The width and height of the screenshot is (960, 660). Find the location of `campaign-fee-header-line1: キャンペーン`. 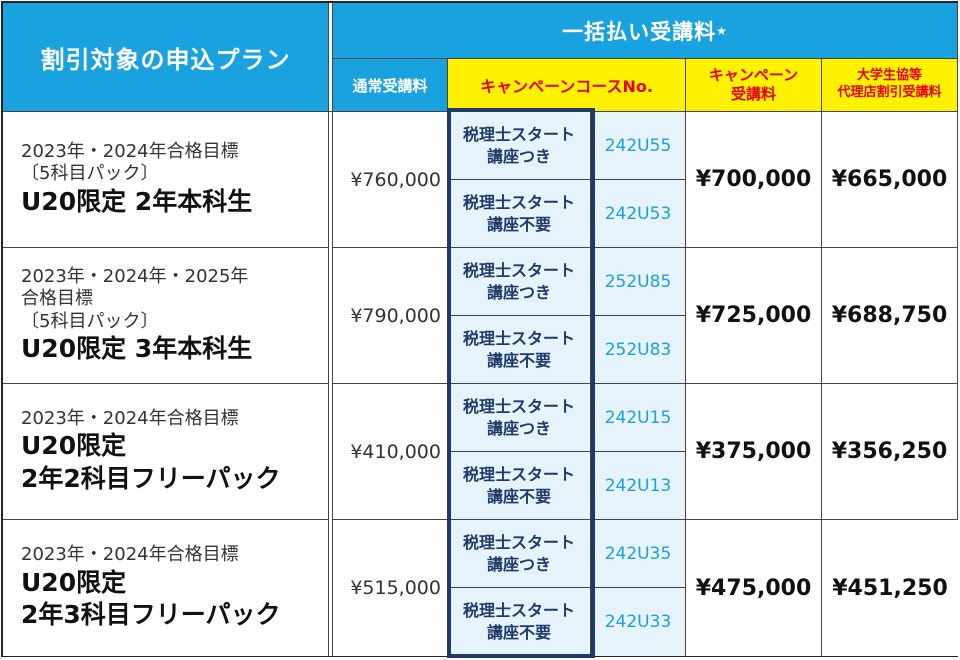

campaign-fee-header-line1: キャンペーン is located at coordinates (753, 75).